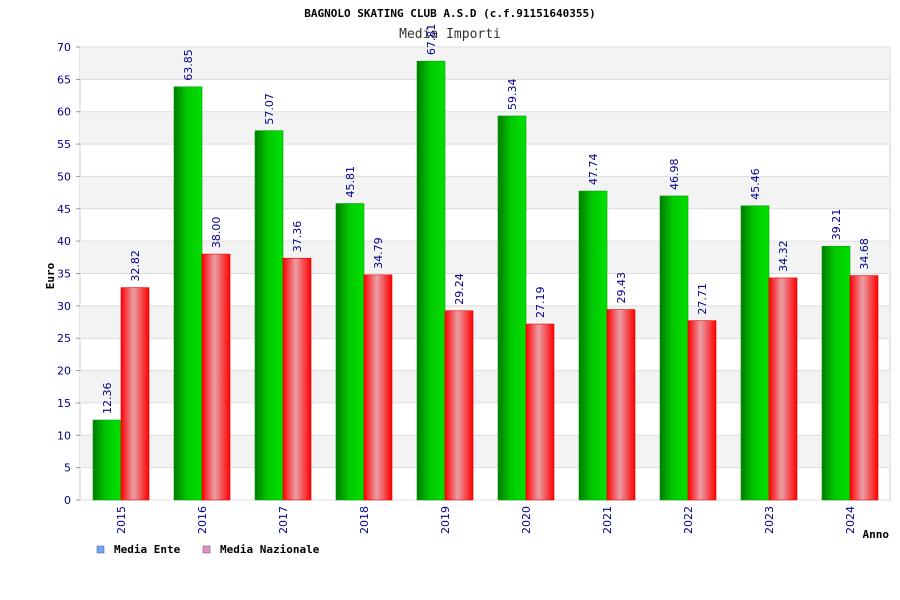 This screenshot has width=900, height=600. Describe the element at coordinates (512, 308) in the screenshot. I see `bar-media-ente-2020` at that location.